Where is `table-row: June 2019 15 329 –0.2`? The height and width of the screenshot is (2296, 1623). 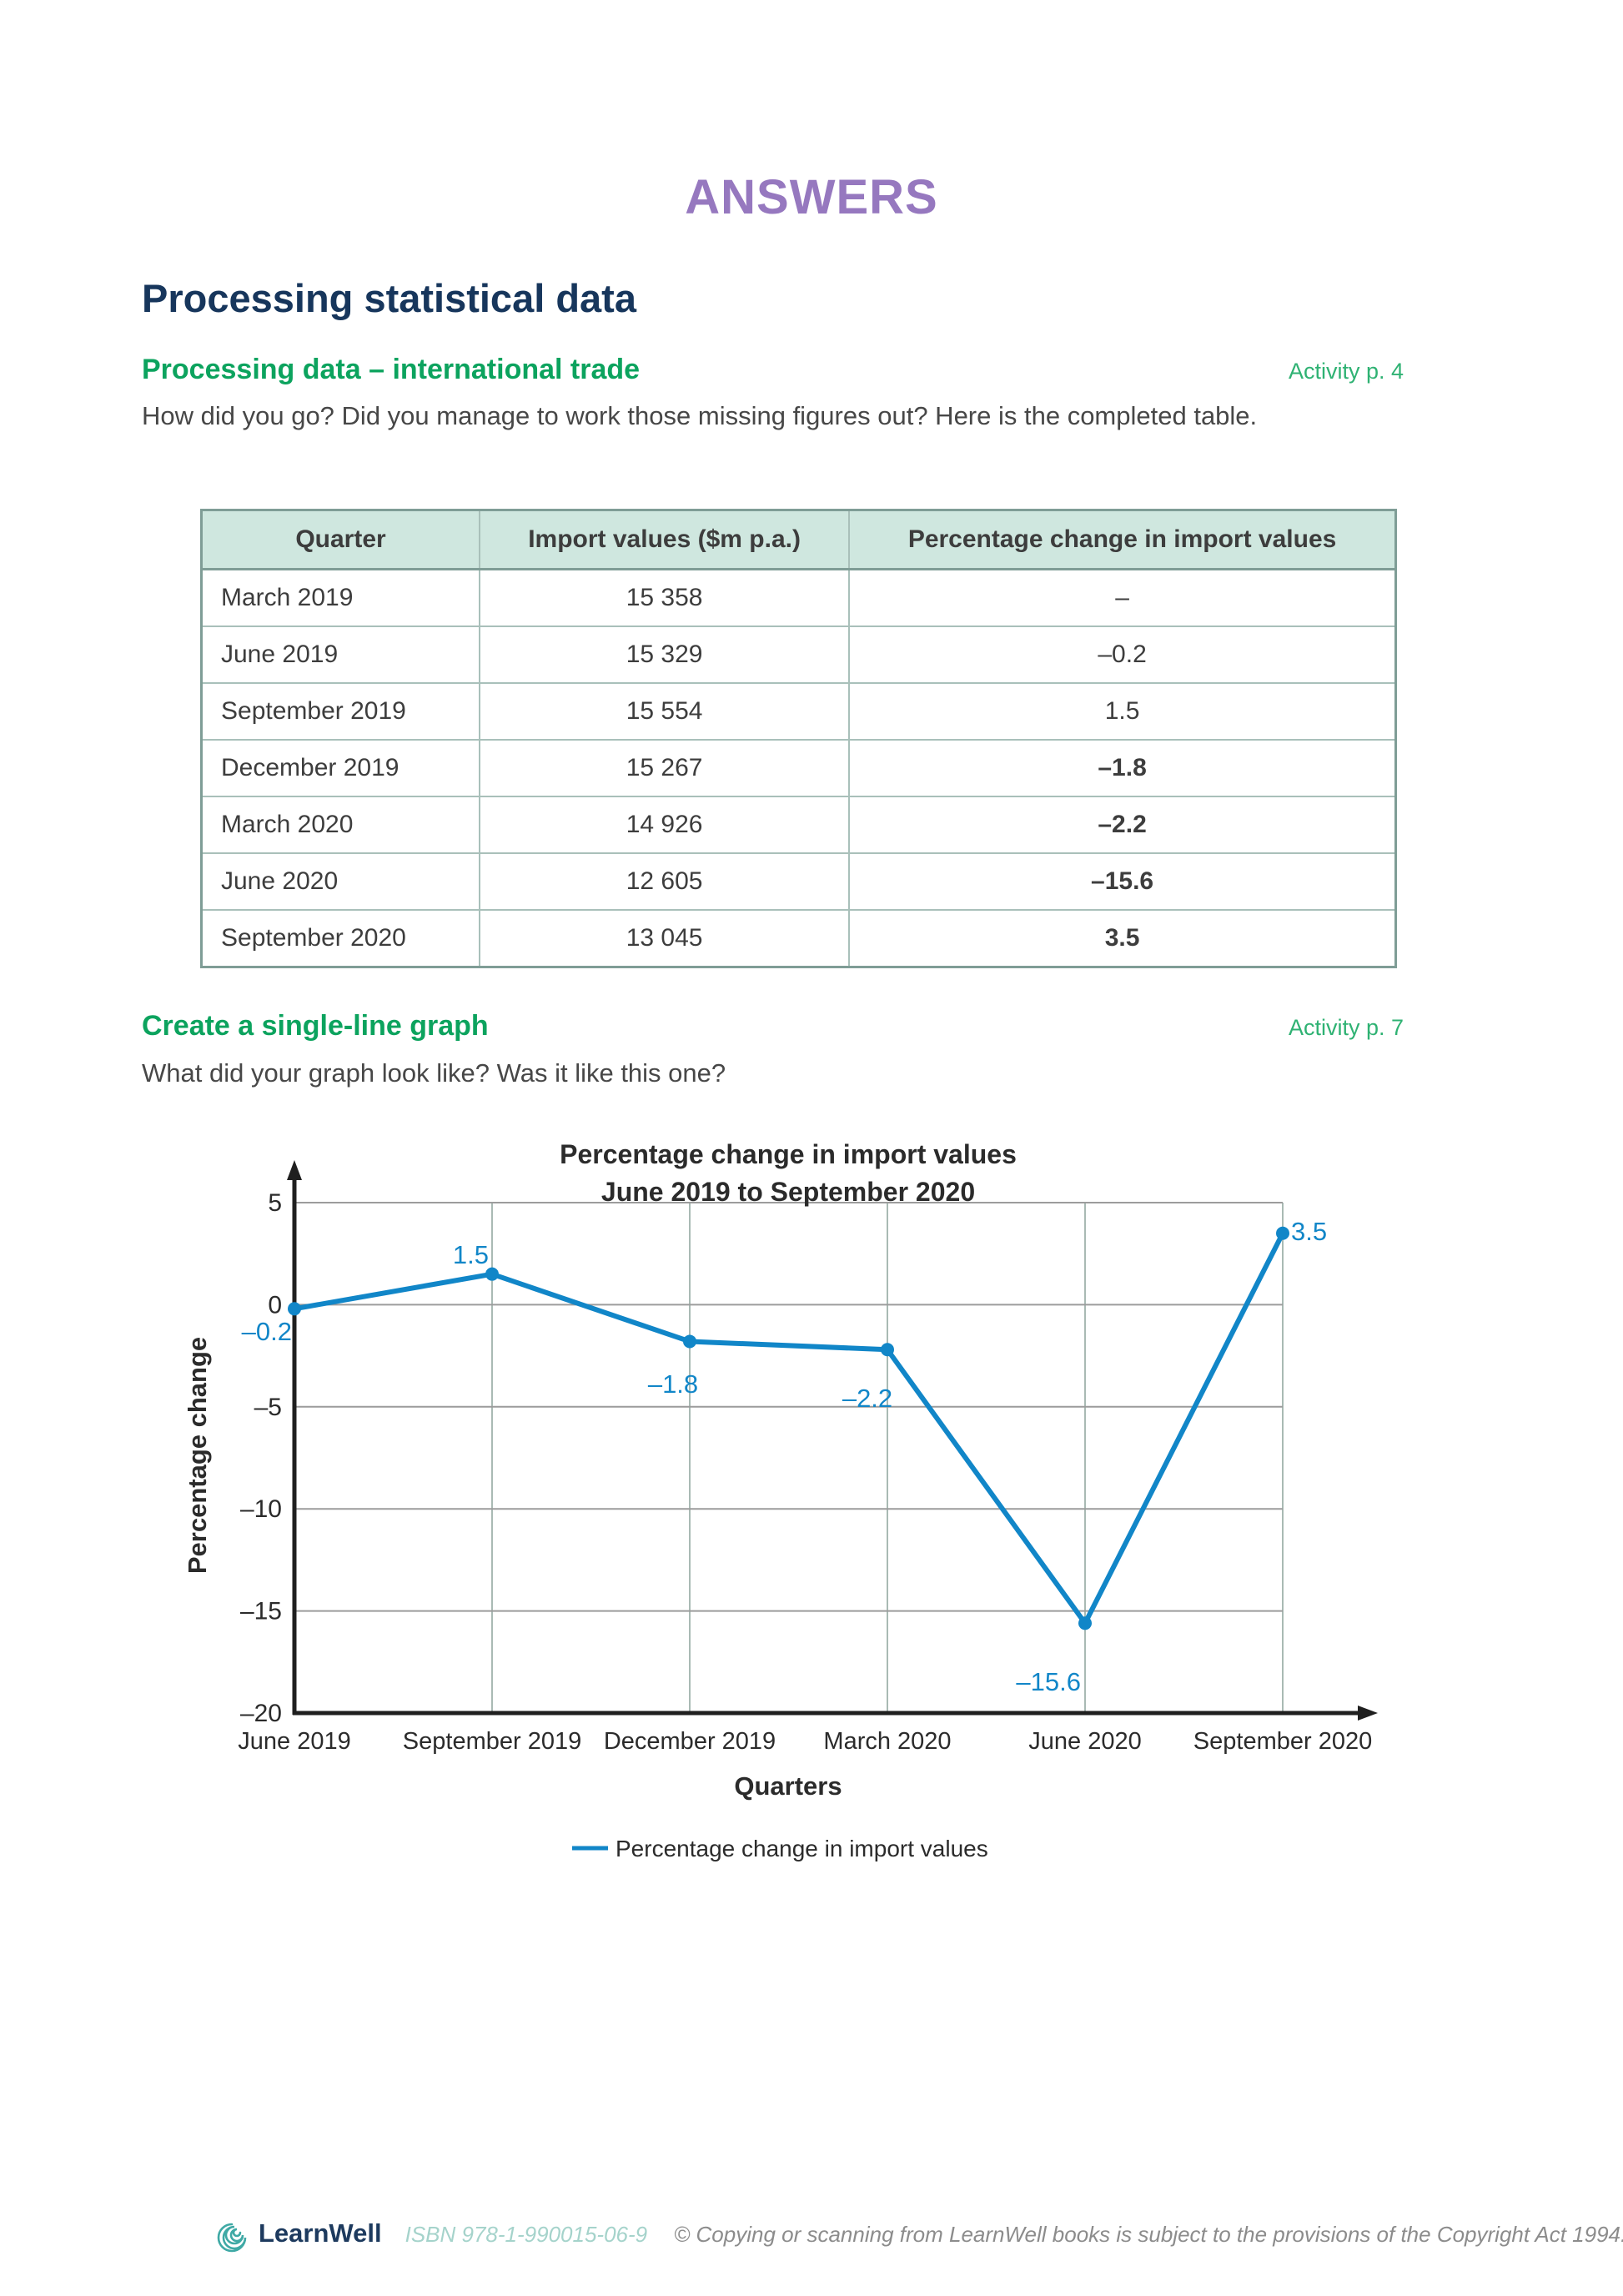 table-row: June 2019 15 329 –0.2 is located at coordinates (798, 655).